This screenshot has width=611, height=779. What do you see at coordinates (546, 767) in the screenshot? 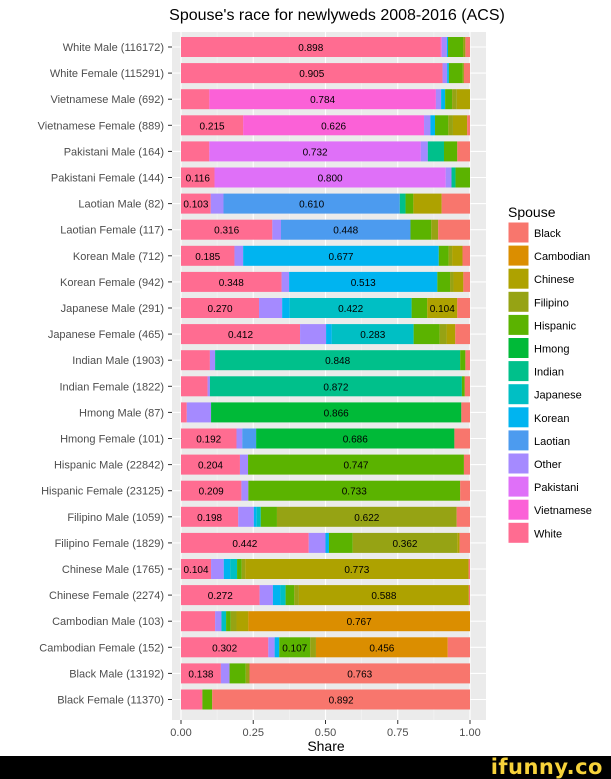
I see `ifunny-watermark: ifunny.co` at bounding box center [546, 767].